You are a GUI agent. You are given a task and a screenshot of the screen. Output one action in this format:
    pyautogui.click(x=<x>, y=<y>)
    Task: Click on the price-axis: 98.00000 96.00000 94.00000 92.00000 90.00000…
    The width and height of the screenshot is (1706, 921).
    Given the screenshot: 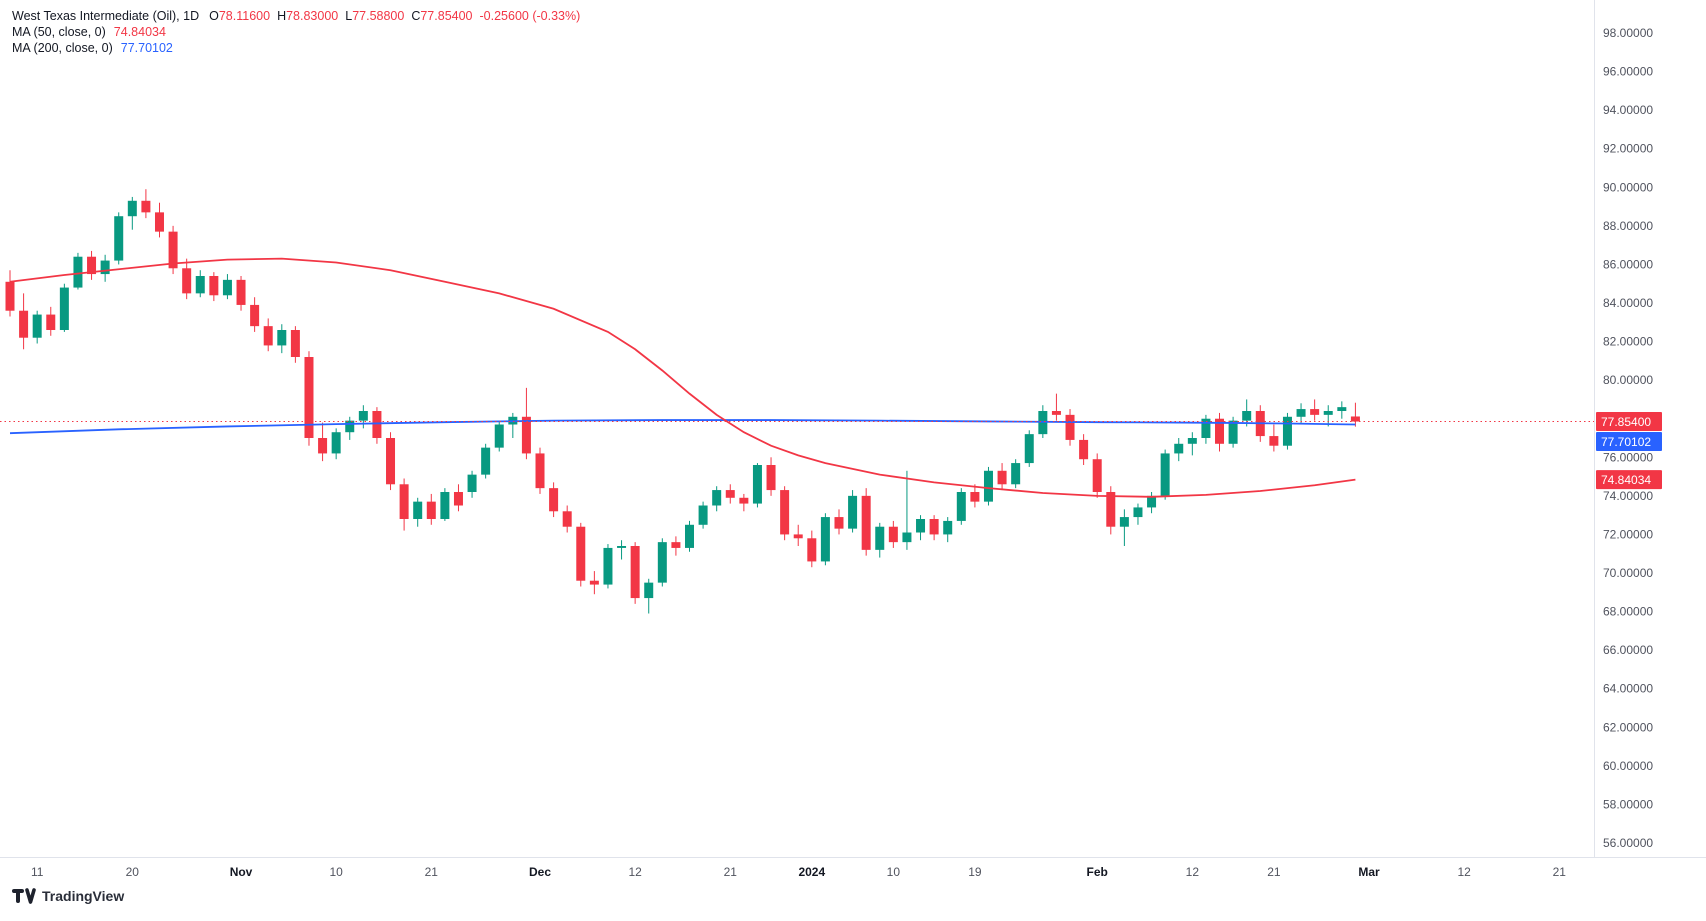 What is the action you would take?
    pyautogui.click(x=1628, y=438)
    